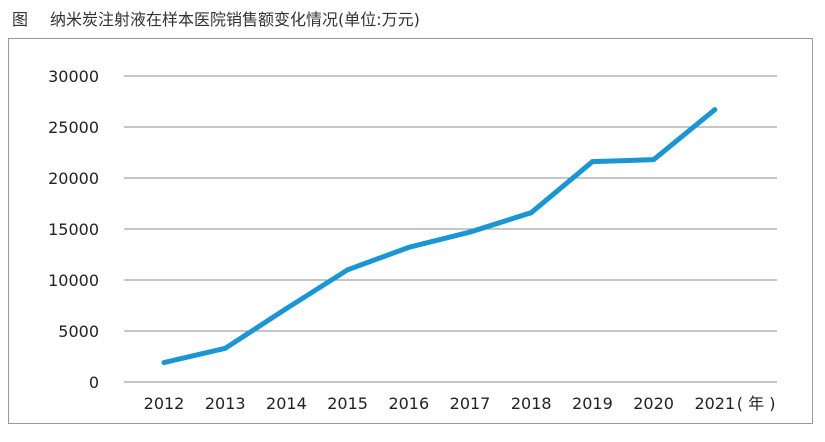 The width and height of the screenshot is (825, 442). What do you see at coordinates (235, 19) in the screenshot?
I see `chart-title: 纳米炭注射液在样本医院销售额变化情况(单位:万元)` at bounding box center [235, 19].